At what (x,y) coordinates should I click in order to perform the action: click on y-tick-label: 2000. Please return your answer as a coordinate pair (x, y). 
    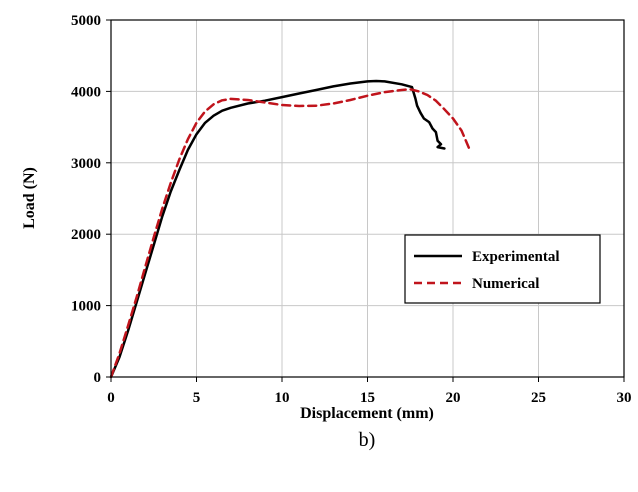
    Looking at the image, I should click on (86, 235).